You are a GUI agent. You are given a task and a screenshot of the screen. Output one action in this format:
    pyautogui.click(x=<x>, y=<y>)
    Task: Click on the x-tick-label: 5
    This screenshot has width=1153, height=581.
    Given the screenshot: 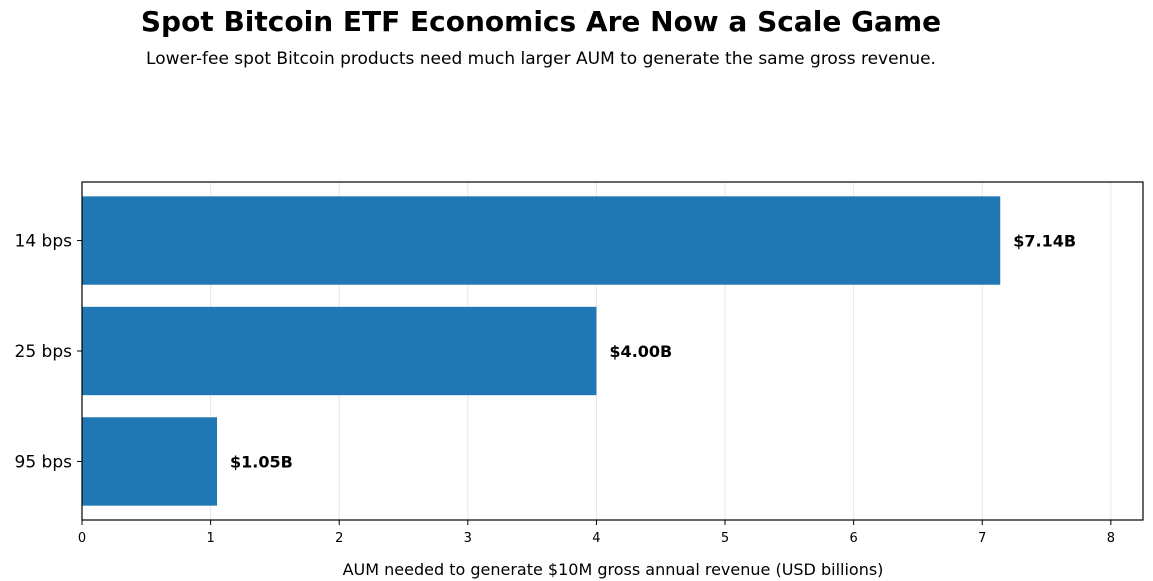 What is the action you would take?
    pyautogui.click(x=725, y=538)
    